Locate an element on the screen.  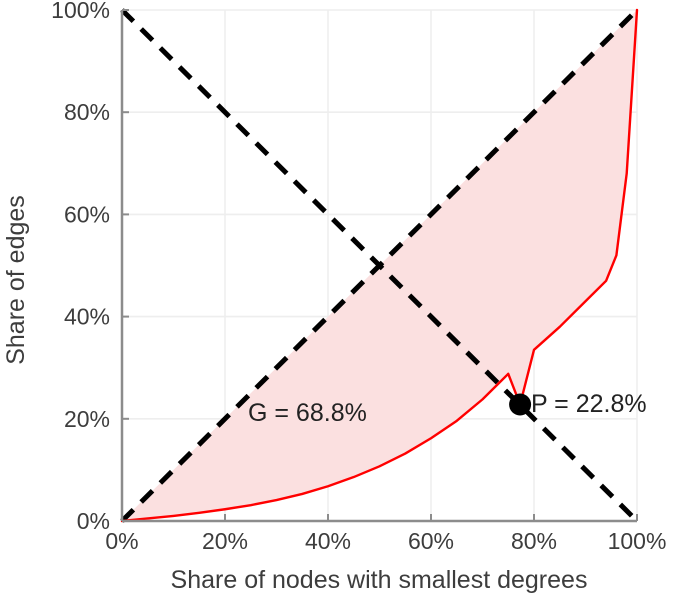
x-tick-label: 40% is located at coordinates (328, 541).